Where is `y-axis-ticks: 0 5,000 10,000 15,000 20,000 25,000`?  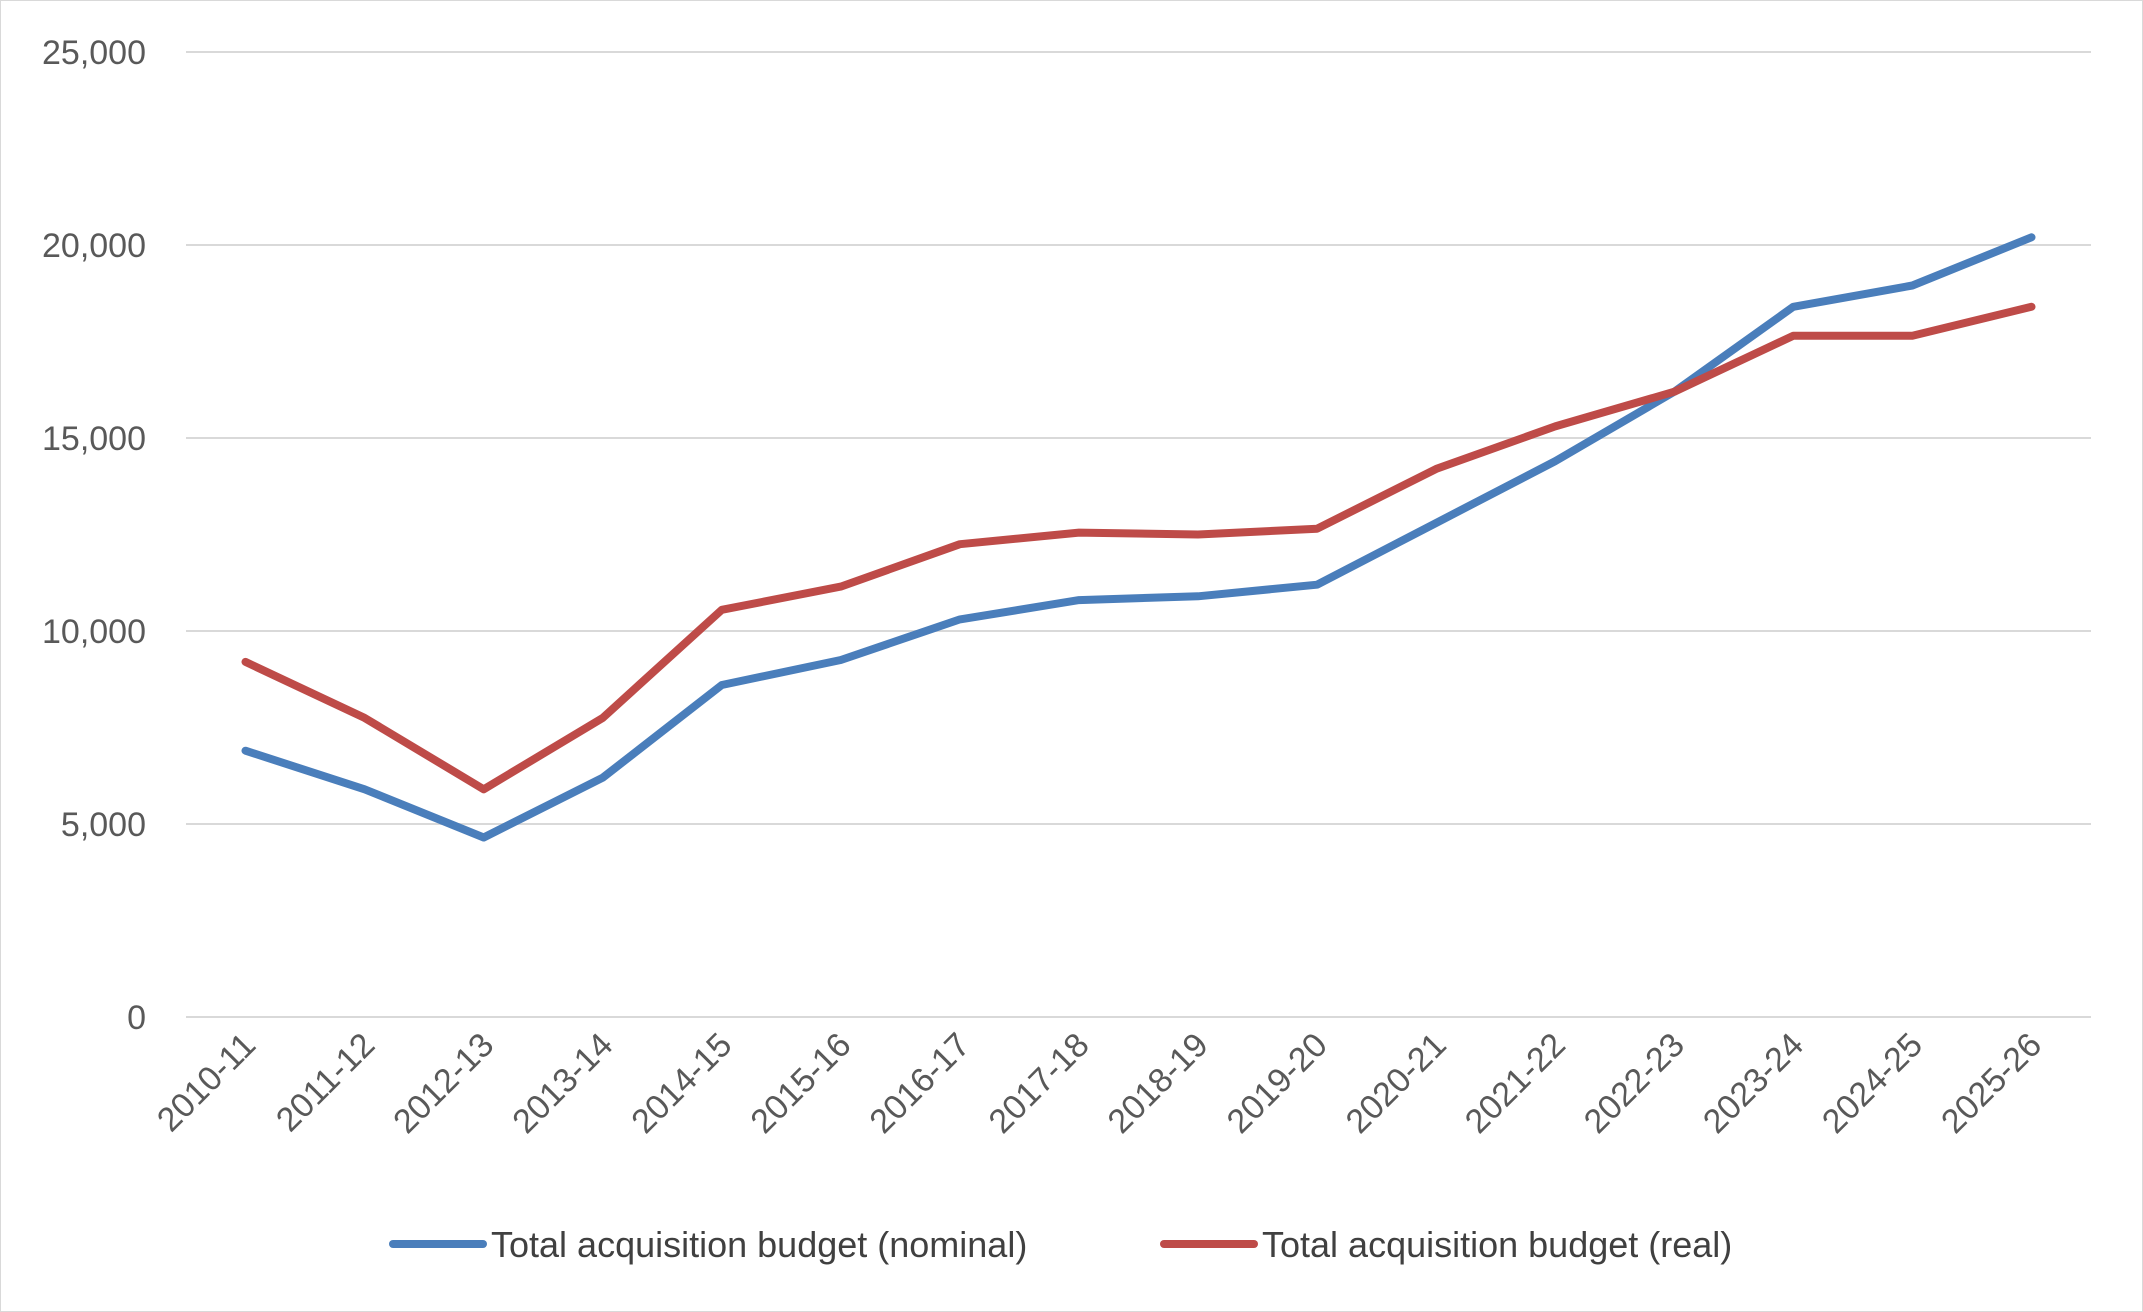 y-axis-ticks: 0 5,000 10,000 15,000 20,000 25,000 is located at coordinates (94, 535).